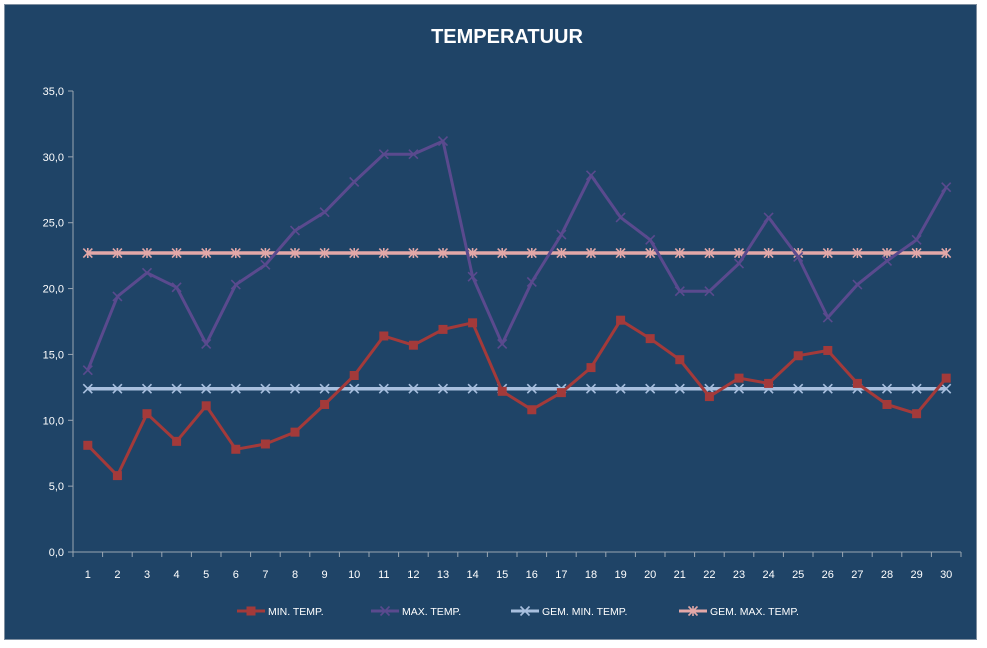 The width and height of the screenshot is (987, 648). Describe the element at coordinates (53, 421) in the screenshot. I see `y-tick-label: 10,0` at that location.